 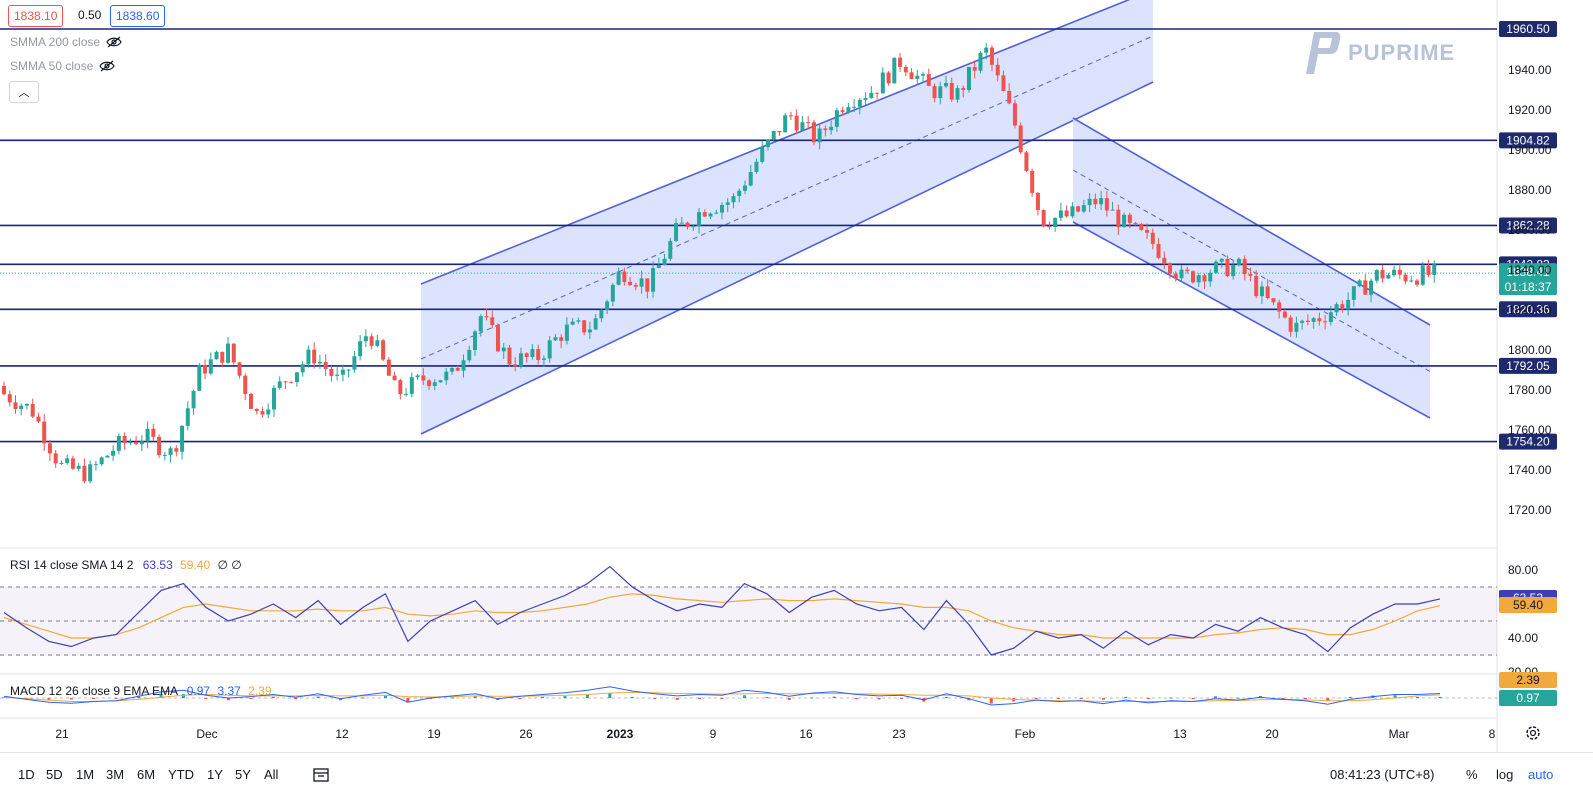 What do you see at coordinates (1528, 605) in the screenshot?
I see `rsi-value-label: 59.40` at bounding box center [1528, 605].